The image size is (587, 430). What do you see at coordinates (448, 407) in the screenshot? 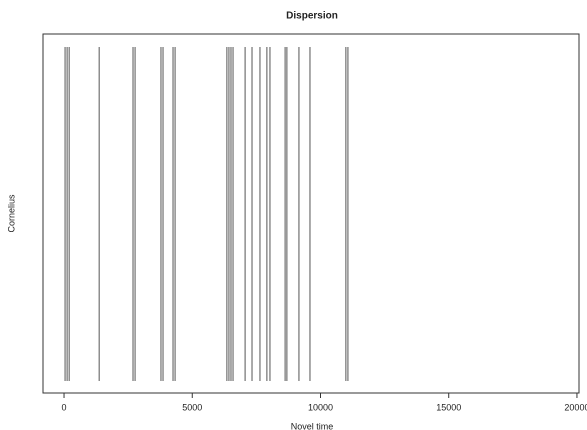
I see `x-tick-label: 15000` at bounding box center [448, 407].